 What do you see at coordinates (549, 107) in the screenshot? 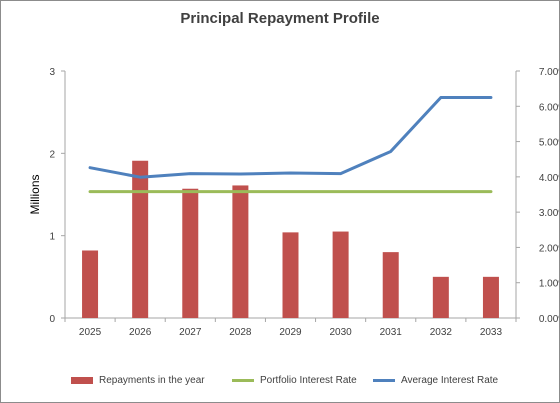
I see `y-tick-label-right: 6.00%` at bounding box center [549, 107].